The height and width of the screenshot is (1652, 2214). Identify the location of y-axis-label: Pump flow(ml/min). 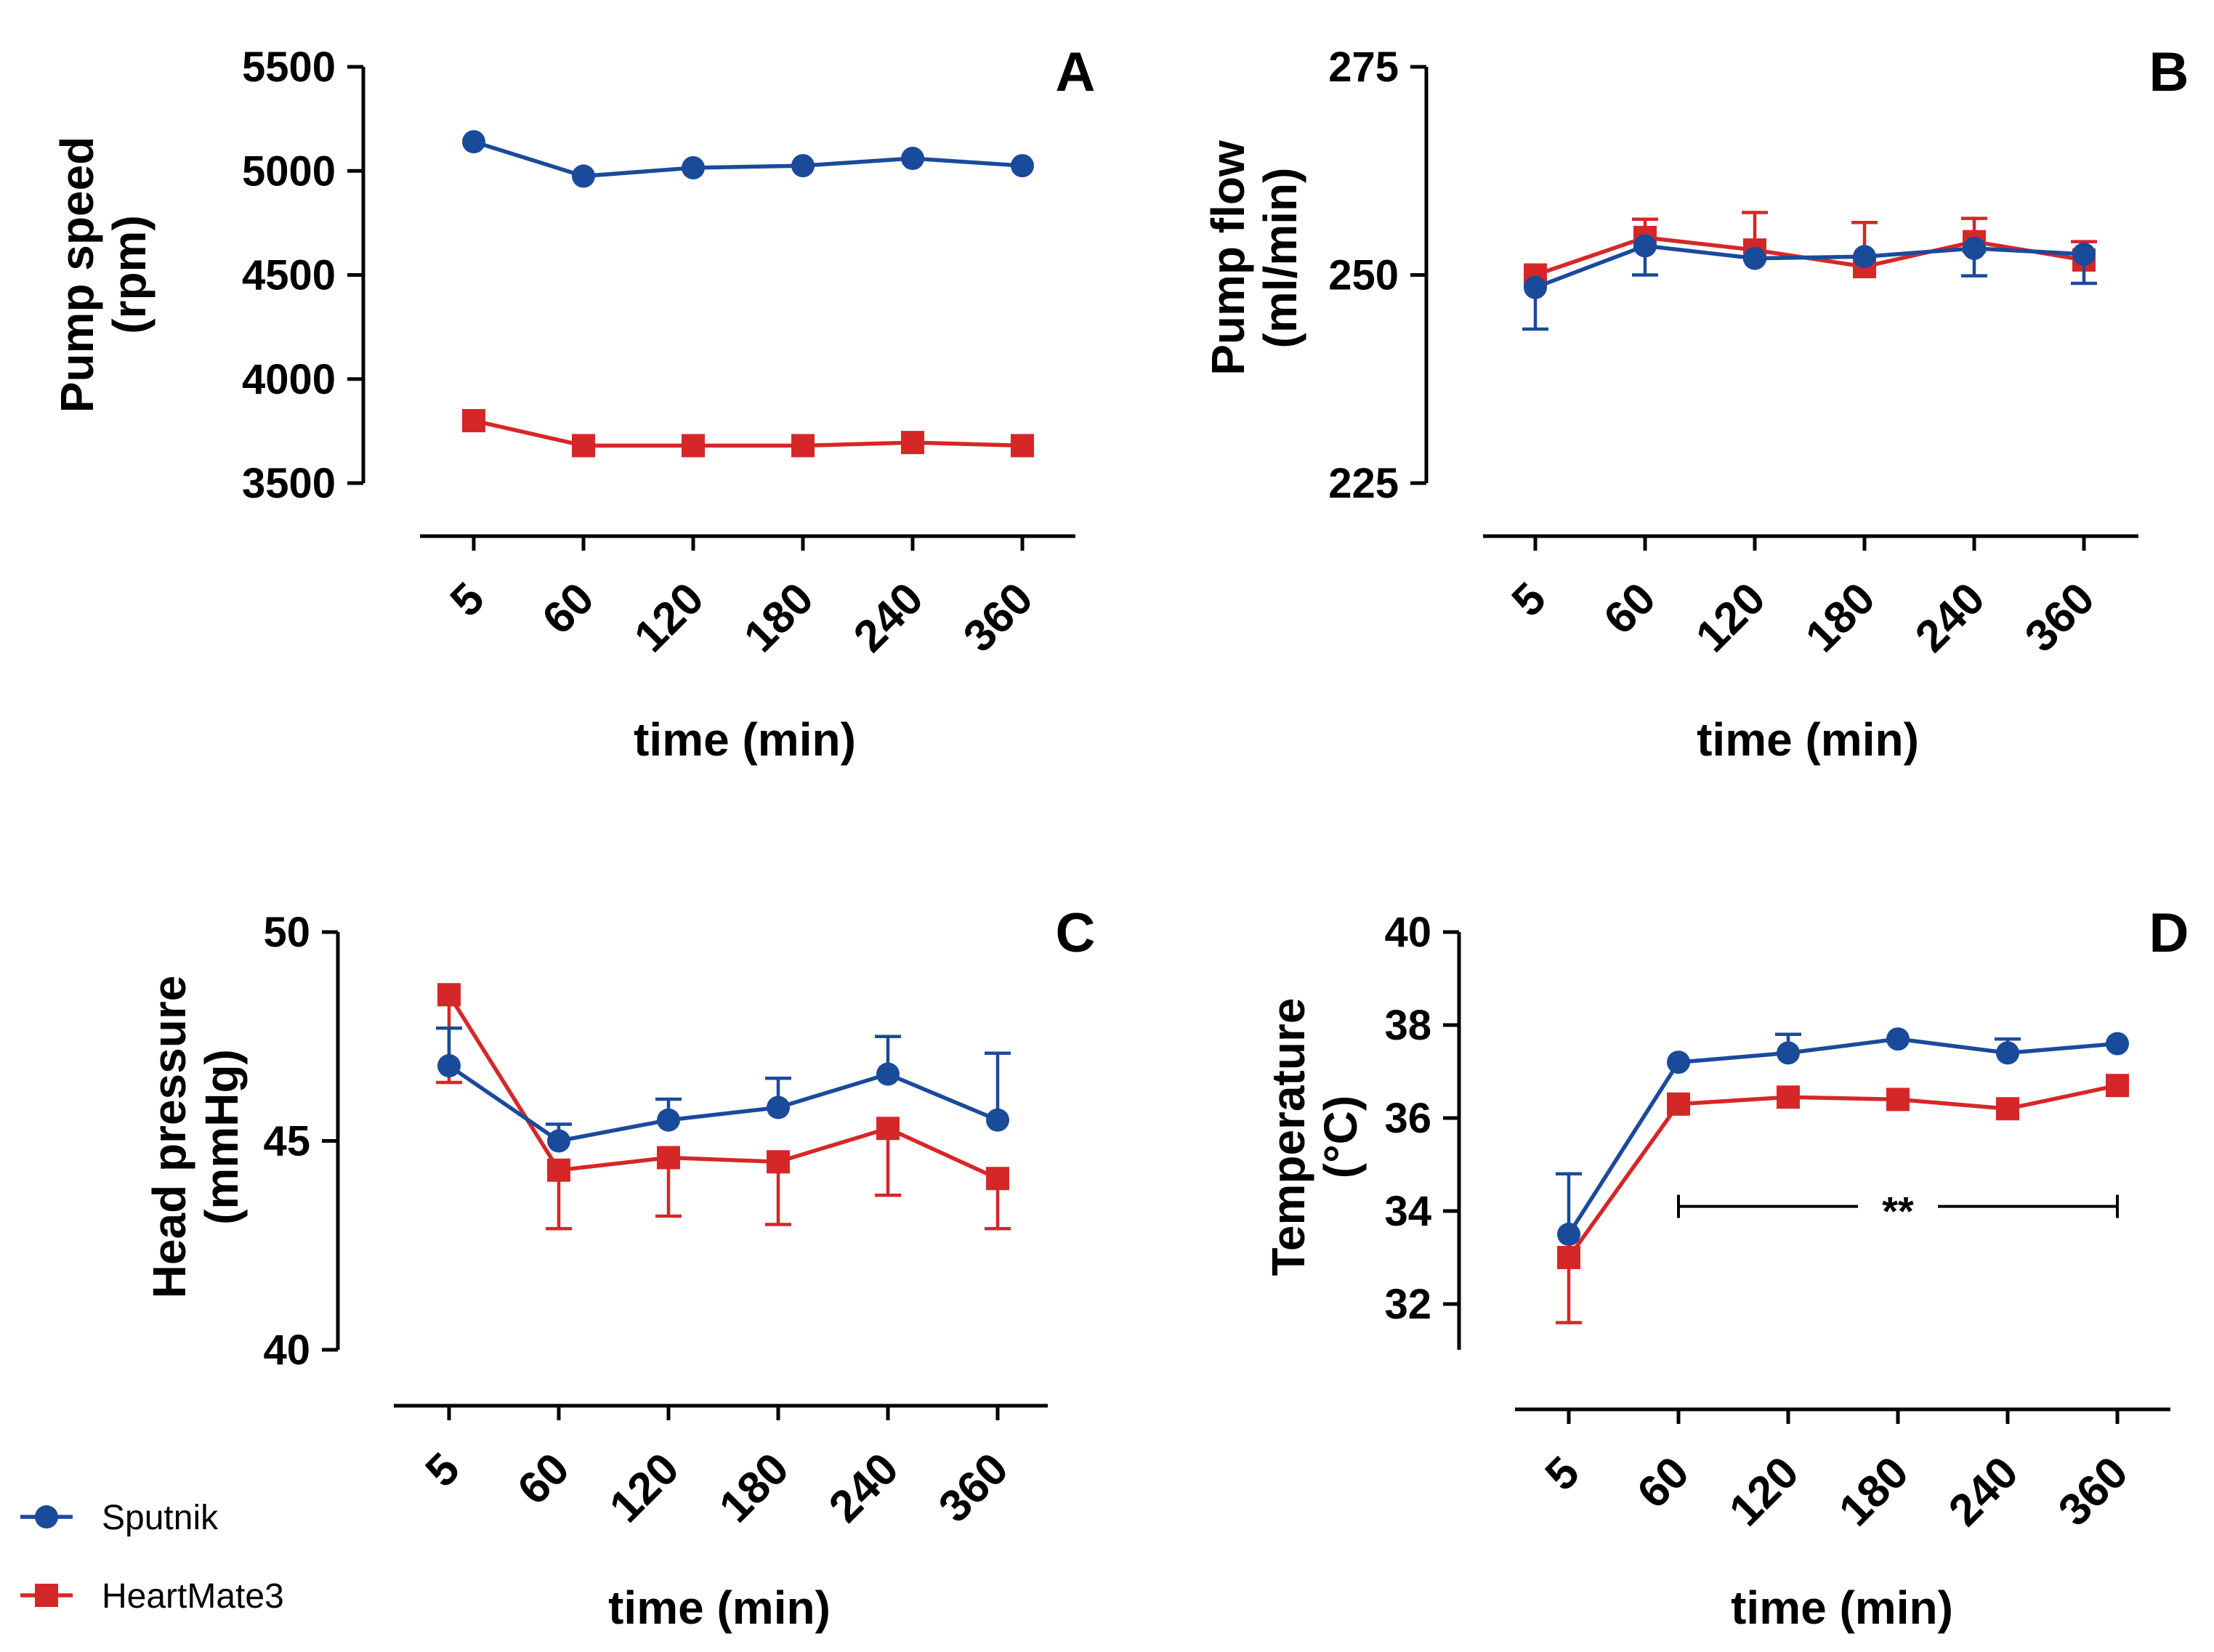
(1254, 258).